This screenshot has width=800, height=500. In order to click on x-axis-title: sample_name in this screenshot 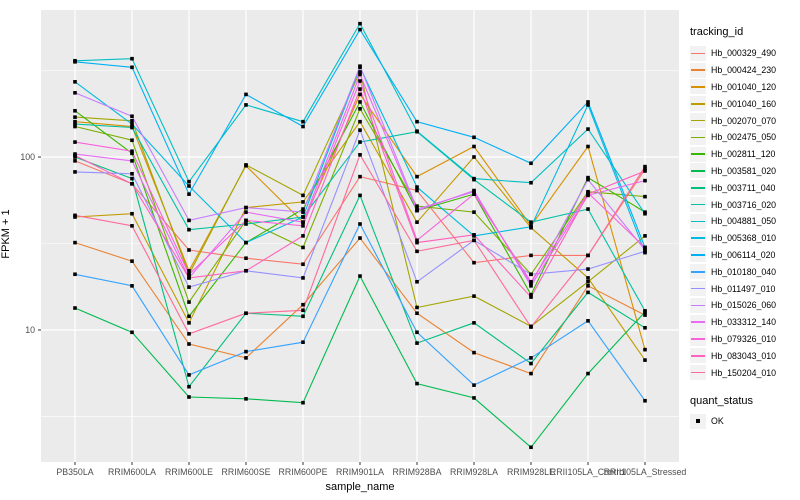, I will do `click(360, 487)`.